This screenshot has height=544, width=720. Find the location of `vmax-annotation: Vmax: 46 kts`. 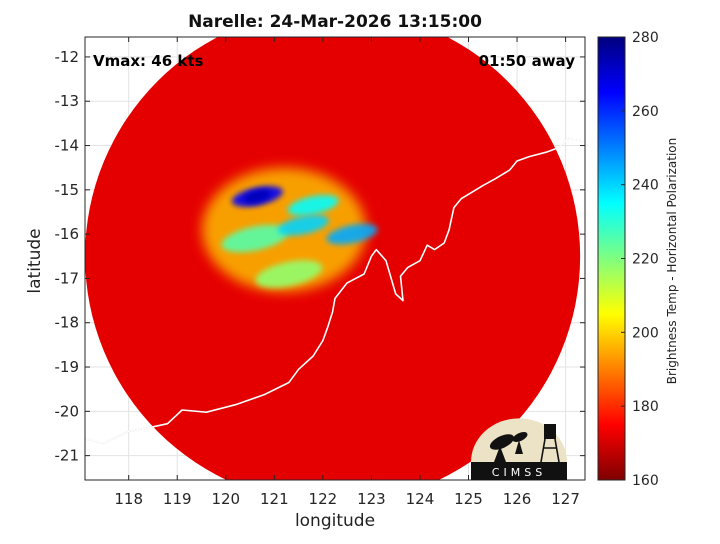

vmax-annotation: Vmax: 46 kts is located at coordinates (148, 61).